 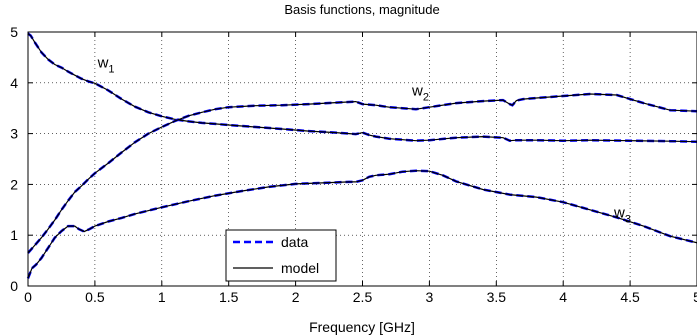 I want to click on x-tick-label: 3.5, so click(x=497, y=297).